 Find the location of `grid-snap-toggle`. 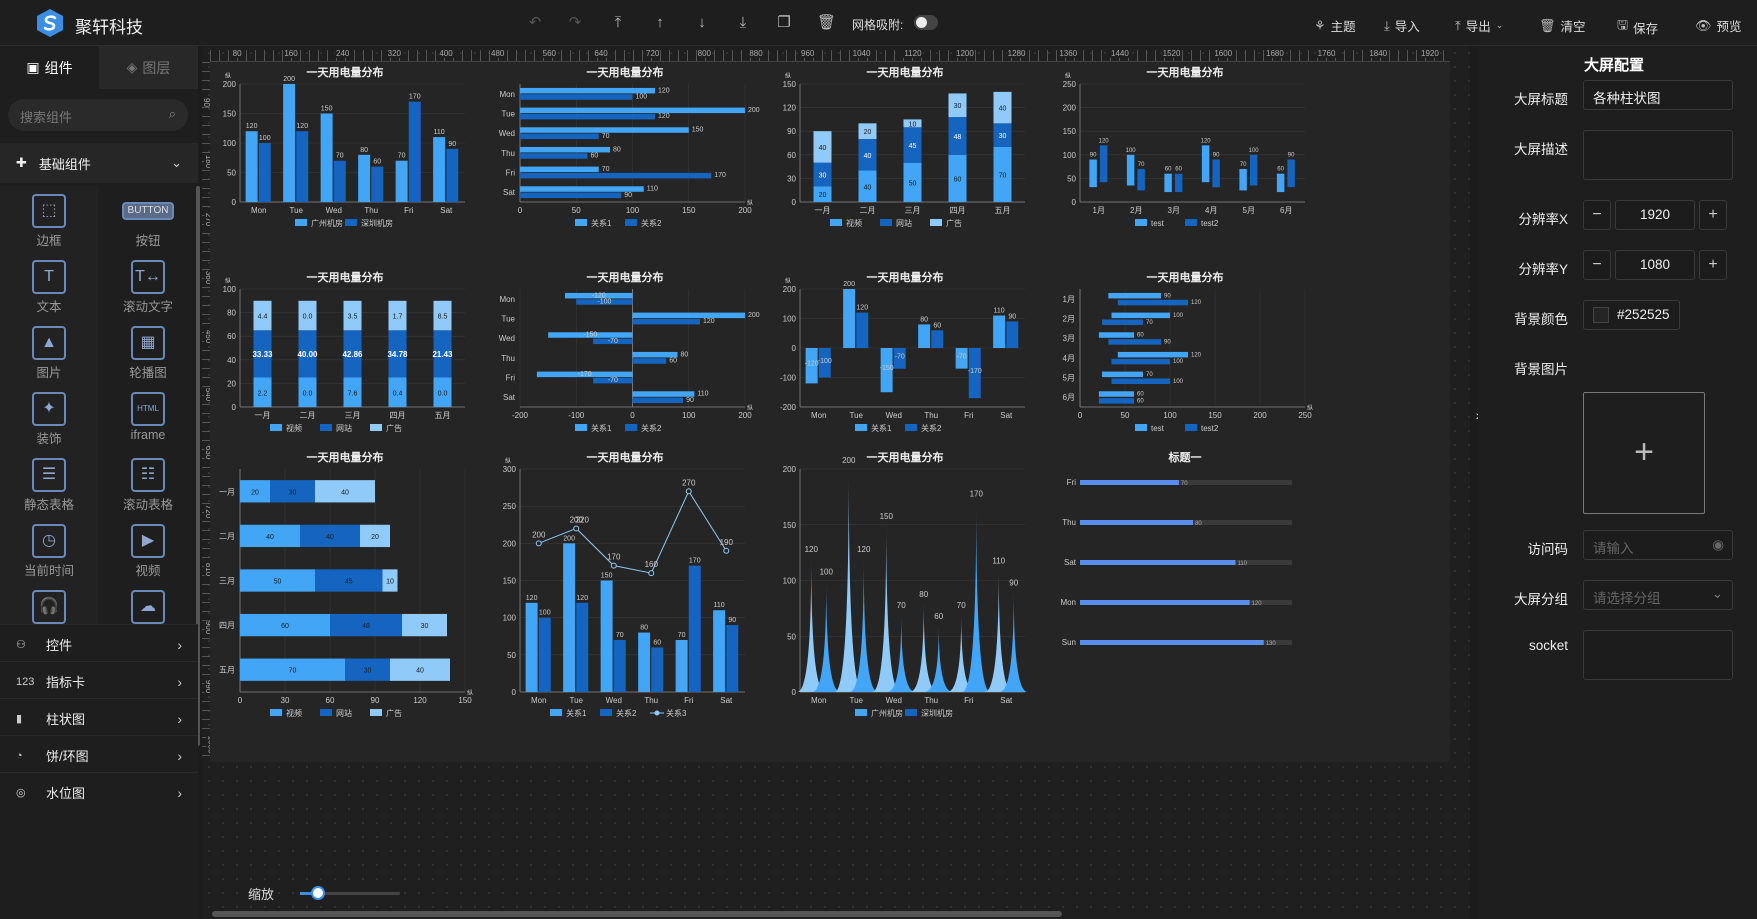

grid-snap-toggle is located at coordinates (926, 22).